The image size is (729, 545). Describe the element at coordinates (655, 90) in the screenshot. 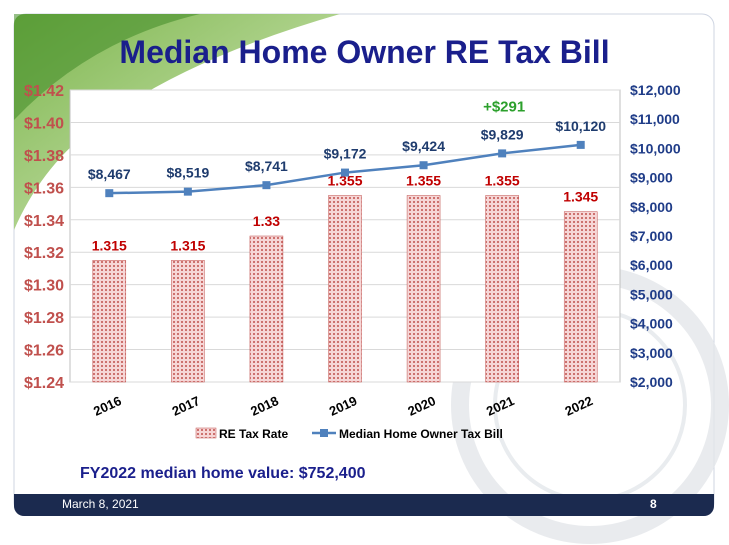

I see `right-axis-tick-label: $12,000` at that location.